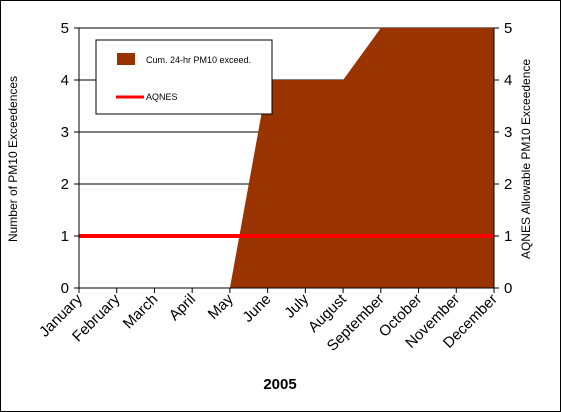  What do you see at coordinates (65, 28) in the screenshot?
I see `y-tick-label: 5` at bounding box center [65, 28].